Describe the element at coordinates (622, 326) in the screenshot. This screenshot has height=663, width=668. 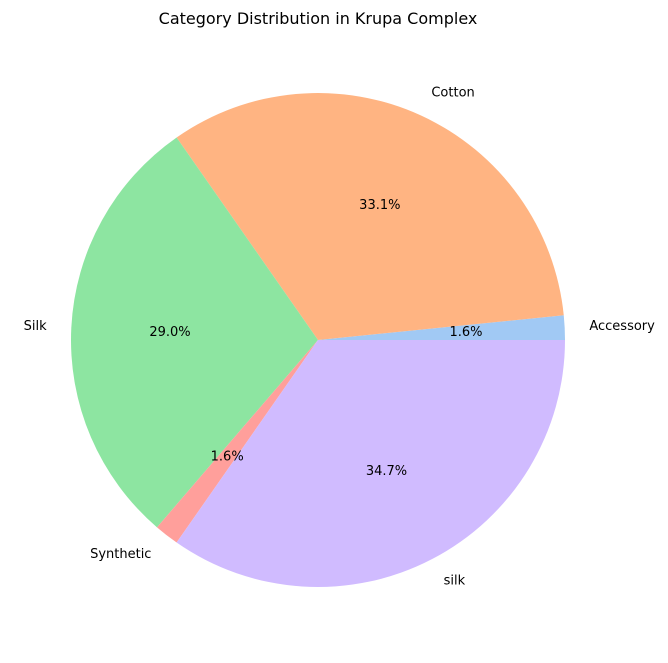
I see `slice-label-accessory-0: Accessory` at that location.